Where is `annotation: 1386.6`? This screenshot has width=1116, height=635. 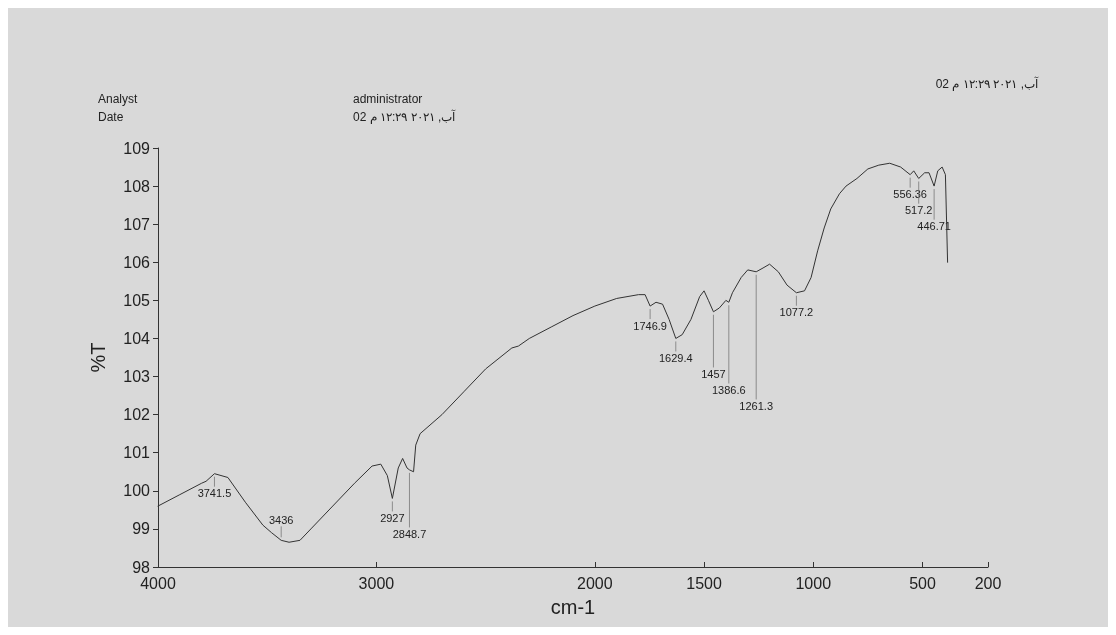
annotation: 1386.6 is located at coordinates (728, 389).